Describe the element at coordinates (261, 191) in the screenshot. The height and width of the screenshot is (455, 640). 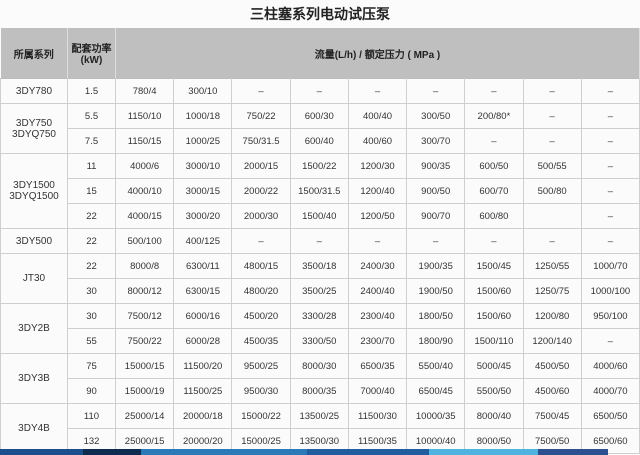
I see `flow-pressure-cell: 2000/22` at that location.